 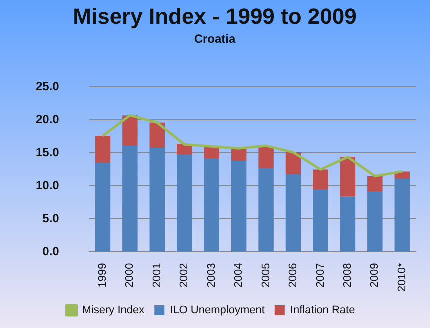 What do you see at coordinates (184, 275) in the screenshot?
I see `x-tick-label: 2002` at bounding box center [184, 275].